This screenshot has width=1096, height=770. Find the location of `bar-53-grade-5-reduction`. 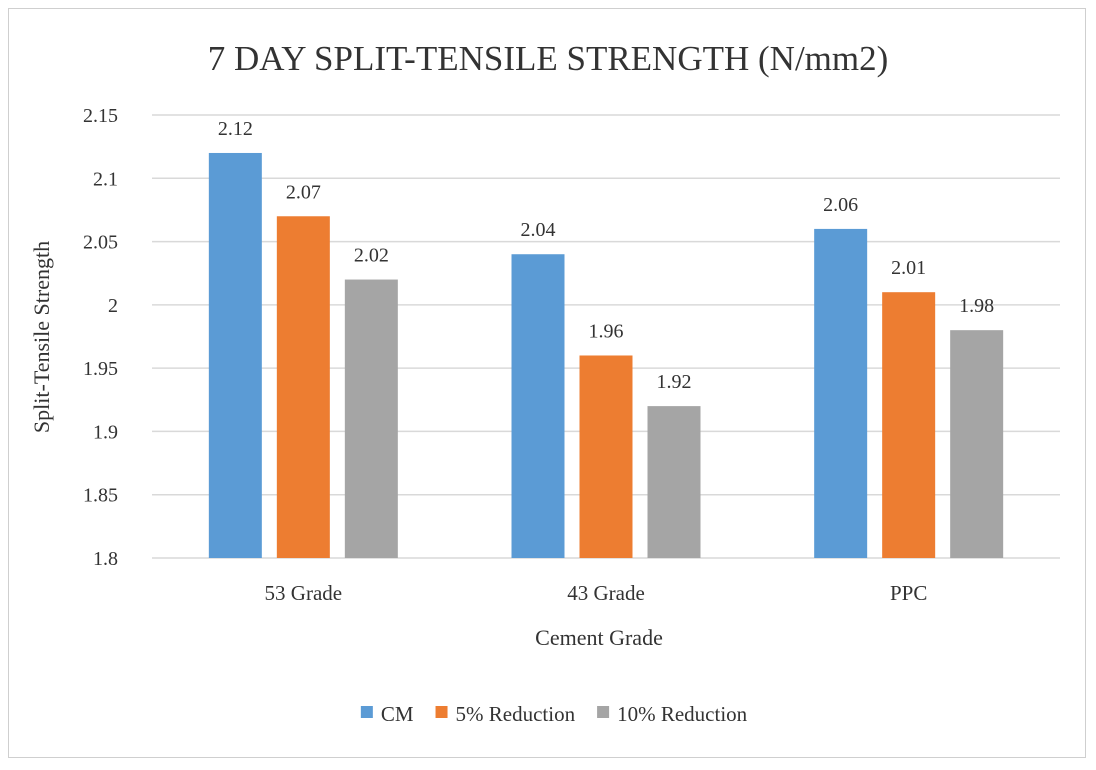

bar-53-grade-5-reduction is located at coordinates (303, 387).